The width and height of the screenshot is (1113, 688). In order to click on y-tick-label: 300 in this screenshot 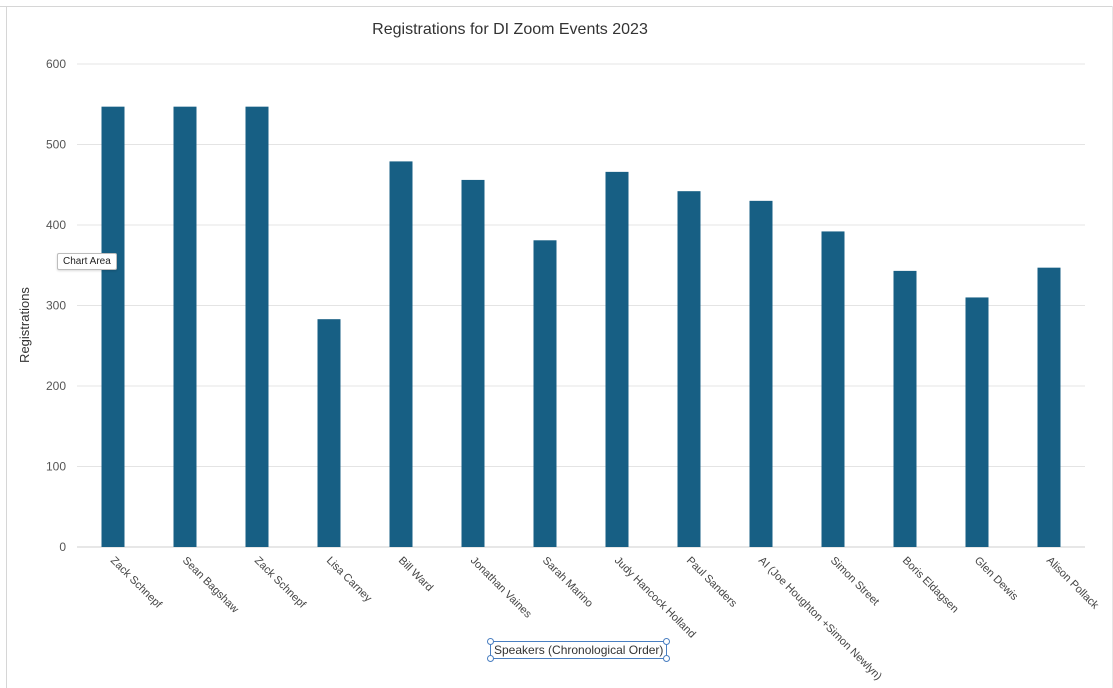, I will do `click(56, 306)`.